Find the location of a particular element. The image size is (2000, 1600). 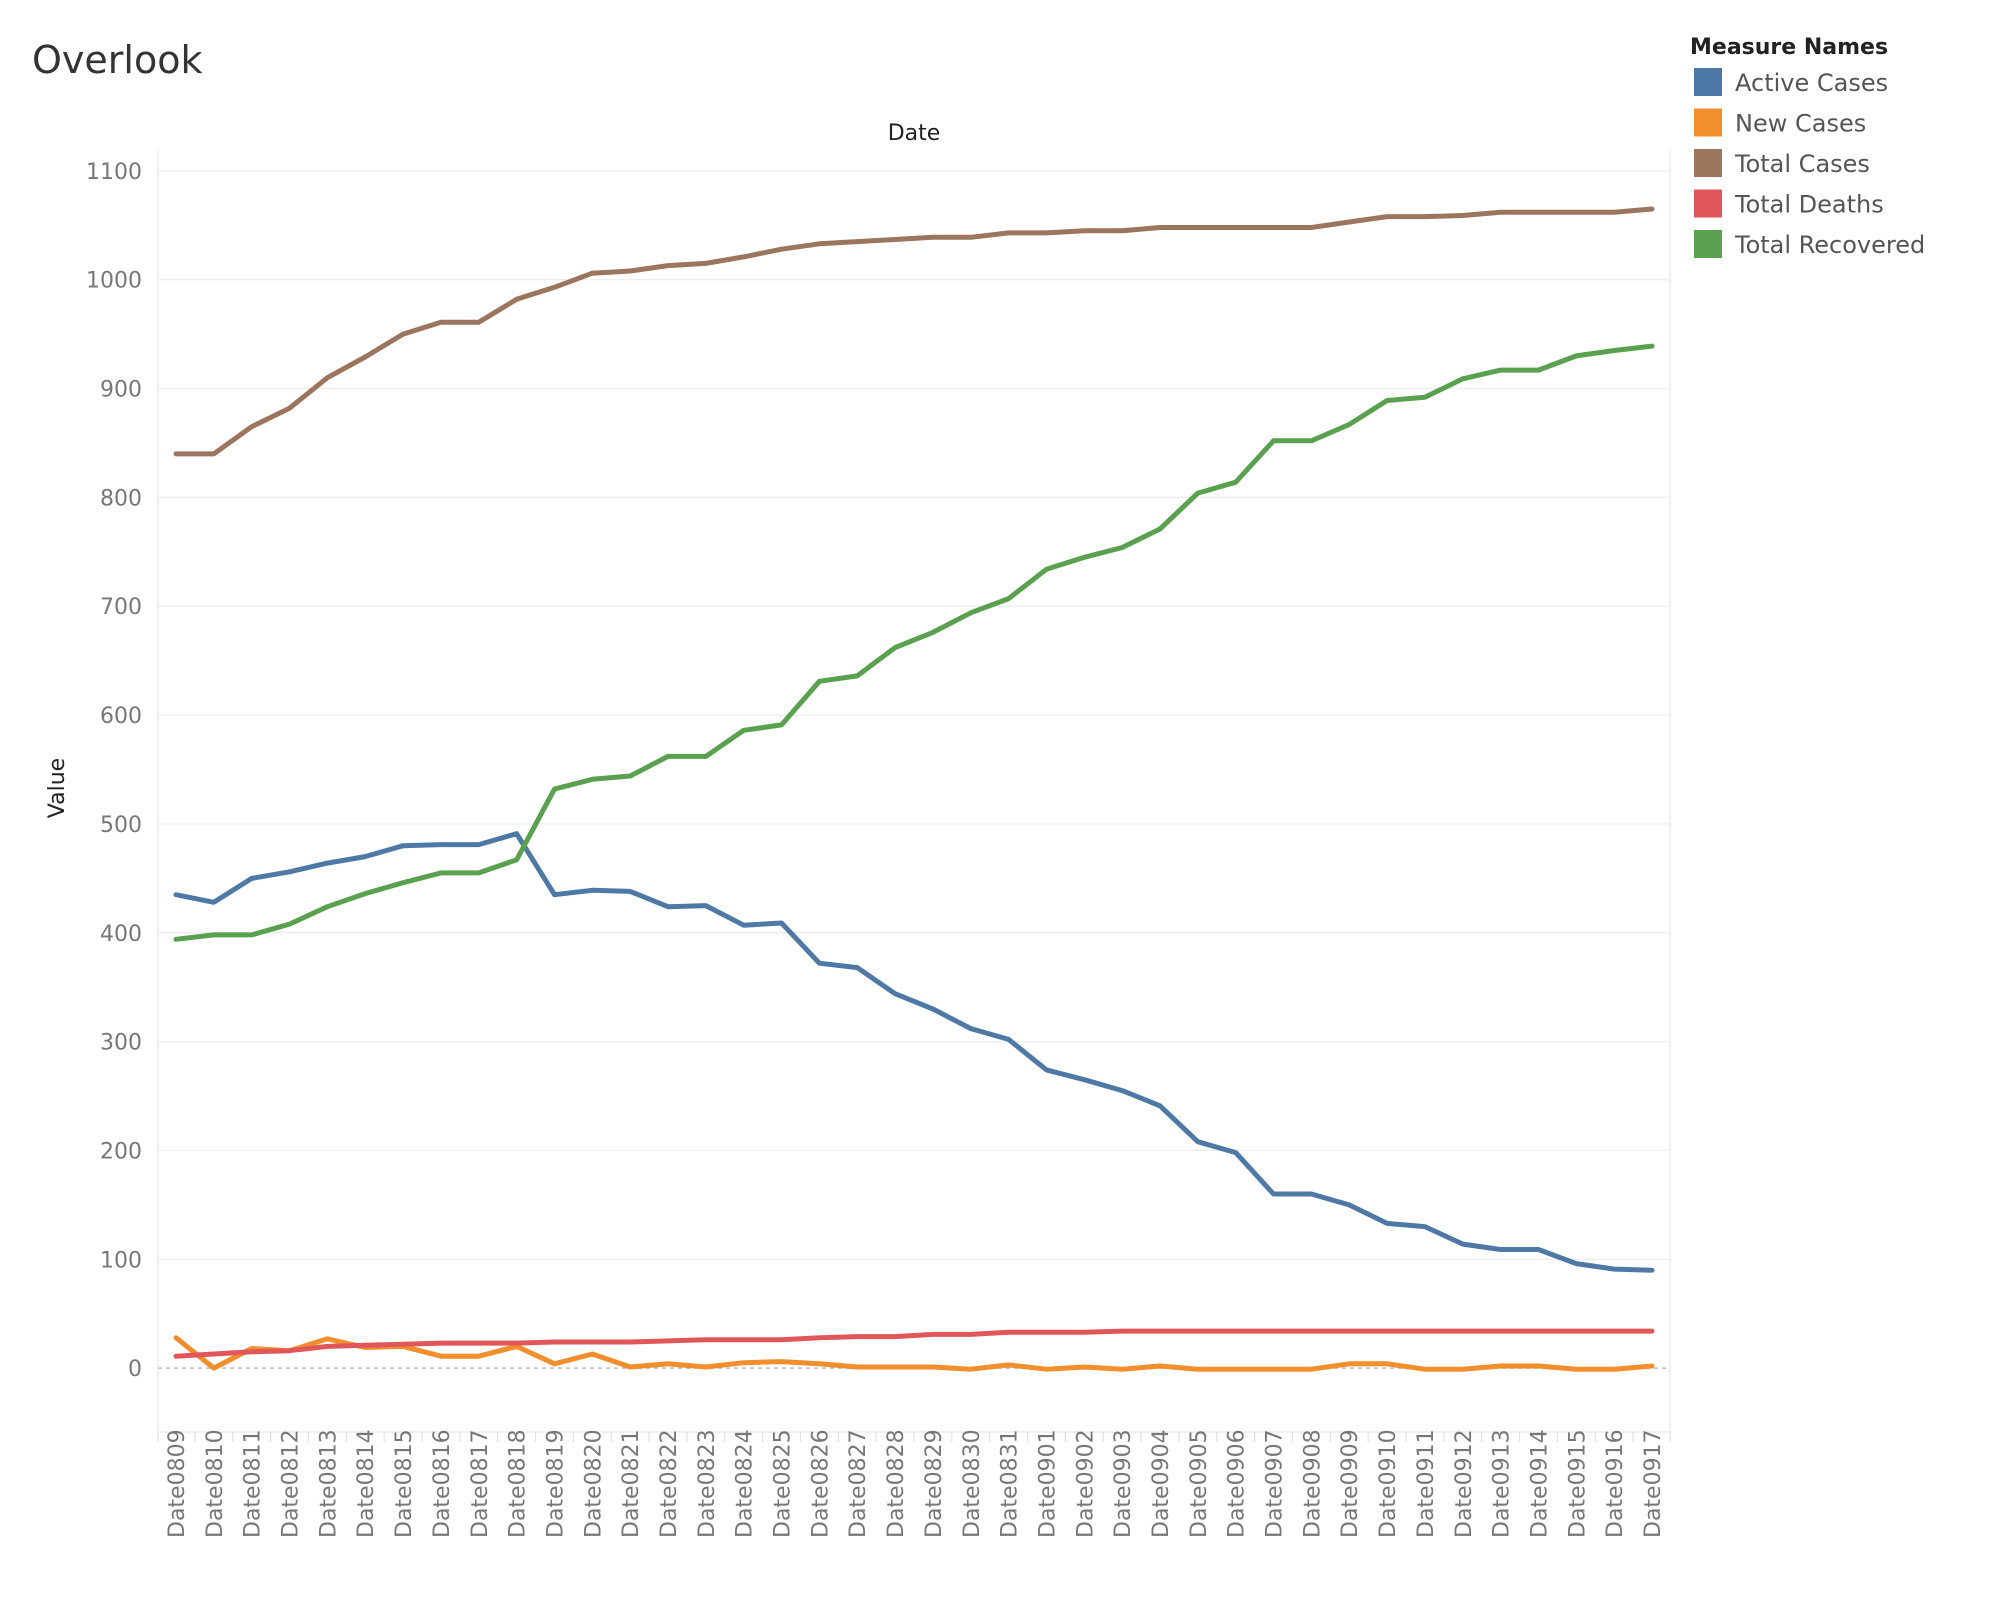

x-tick-label: Date0908 is located at coordinates (1312, 1483).